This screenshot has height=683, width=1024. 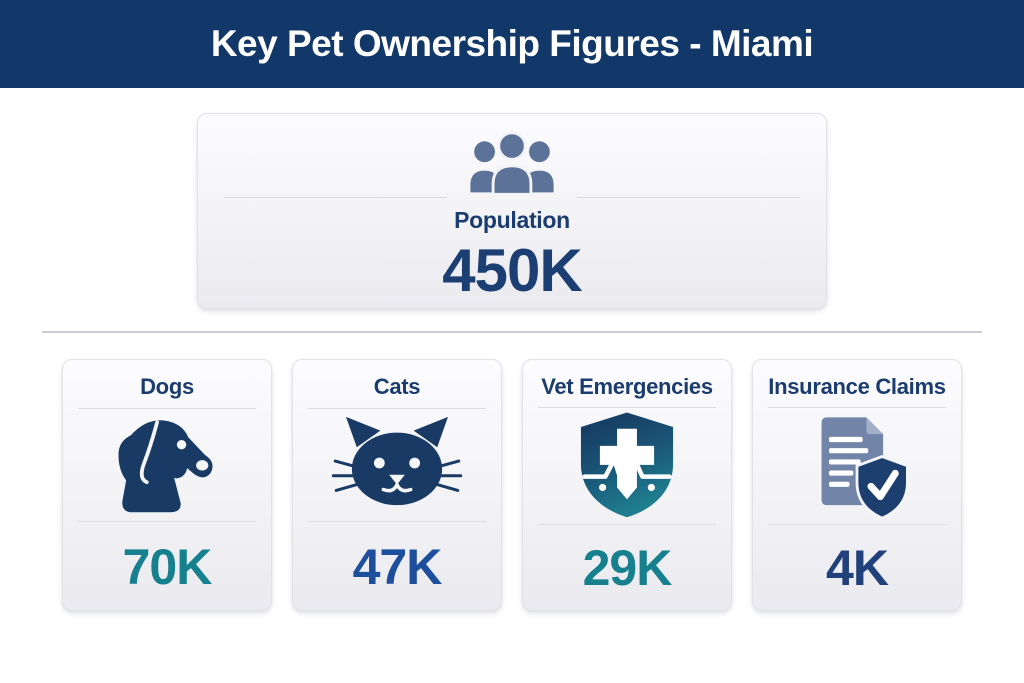 What do you see at coordinates (857, 568) in the screenshot?
I see `stat-card-value: 4K` at bounding box center [857, 568].